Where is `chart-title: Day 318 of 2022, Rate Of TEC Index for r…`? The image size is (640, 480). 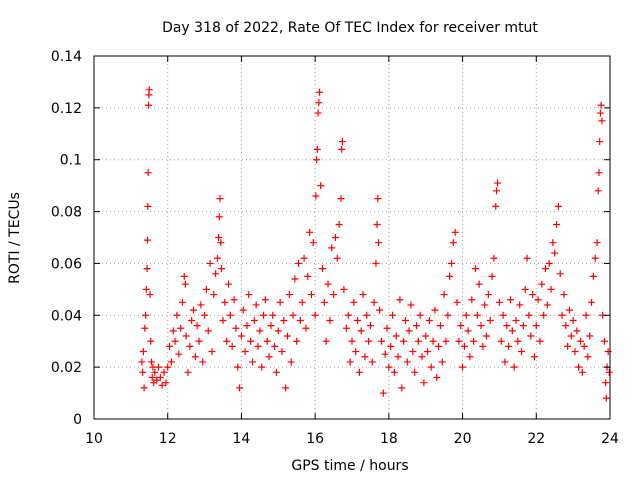
chart-title: Day 318 of 2022, Rate Of TEC Index for r… is located at coordinates (350, 28).